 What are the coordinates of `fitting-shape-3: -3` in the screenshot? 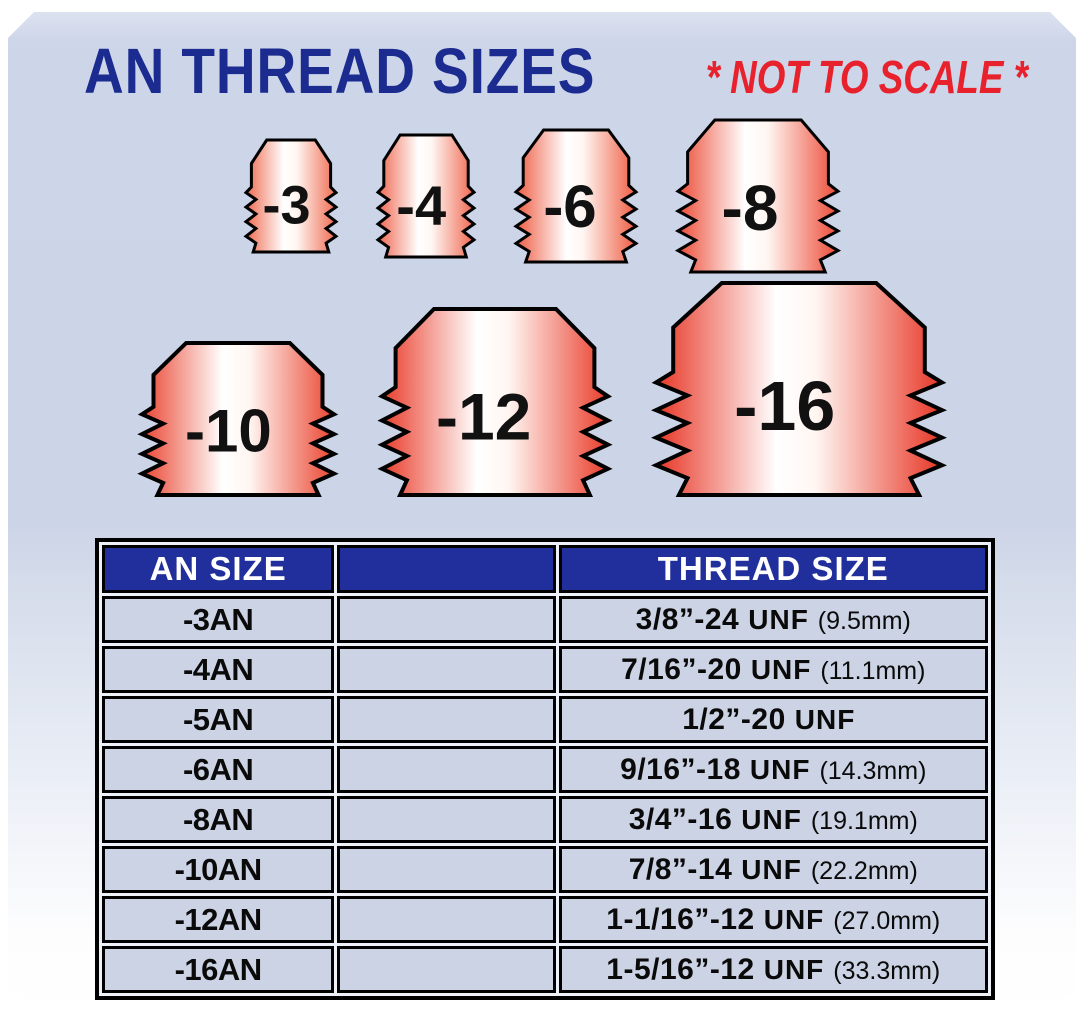 It's located at (291, 196).